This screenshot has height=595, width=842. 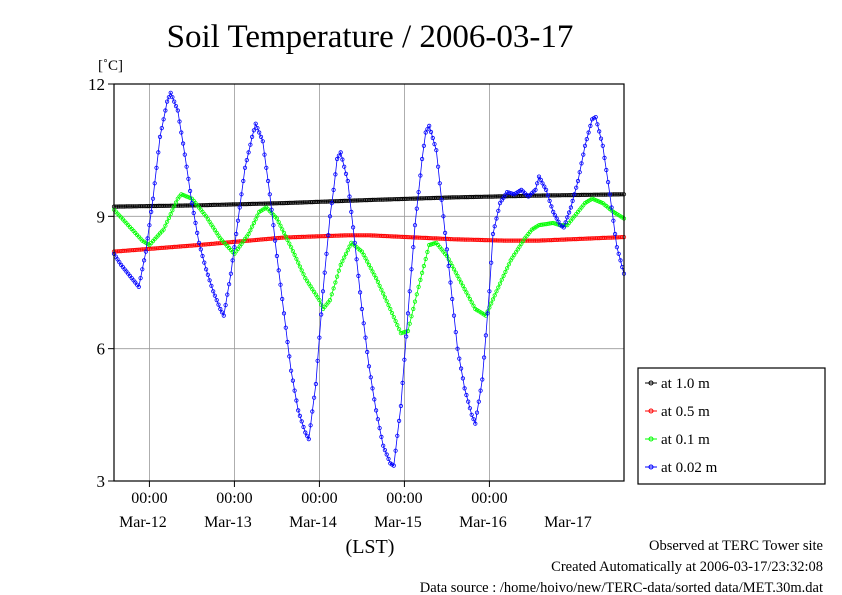 I want to click on y-axis-unit-label: [˚C], so click(x=110, y=66).